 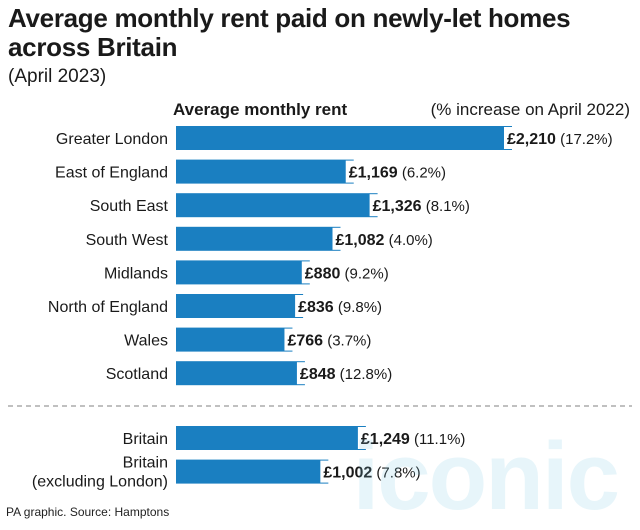 I want to click on data-label: £1,002 (7.8%), so click(x=371, y=473).